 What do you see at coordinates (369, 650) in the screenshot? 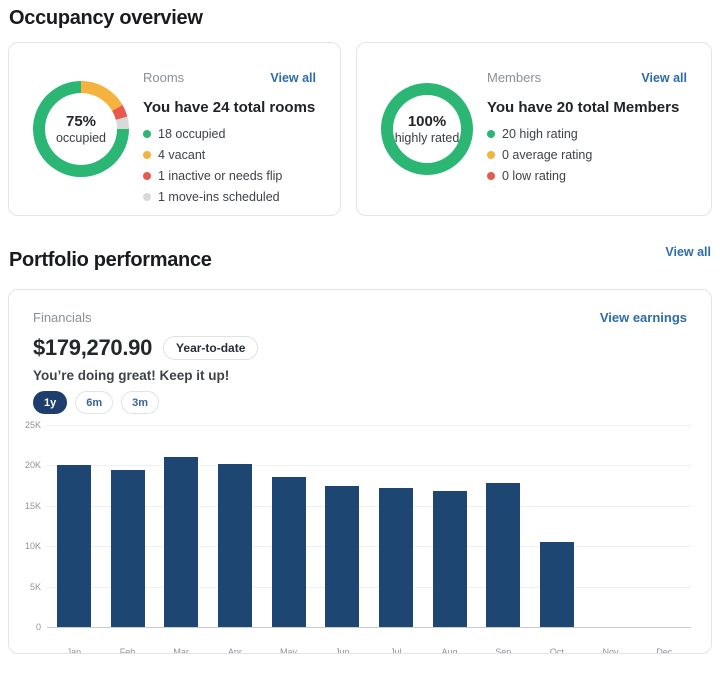
I see `chart-xlabels: Jan Feb Mar Apr May Jun Jul Aug Sep Oct Nov Dec` at bounding box center [369, 650].